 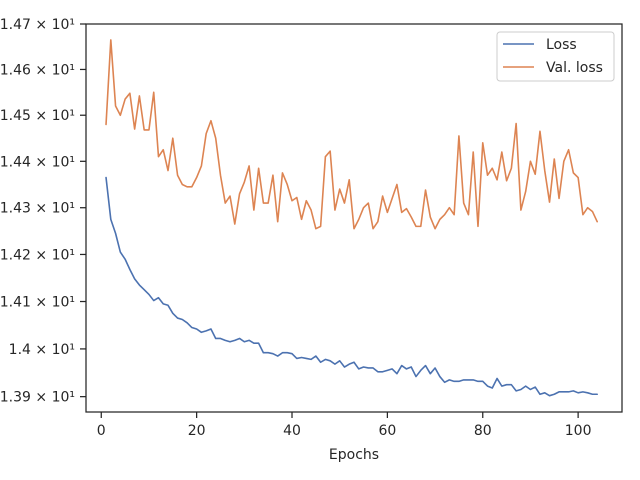 What do you see at coordinates (483, 431) in the screenshot?
I see `x-tick-label: 80` at bounding box center [483, 431].